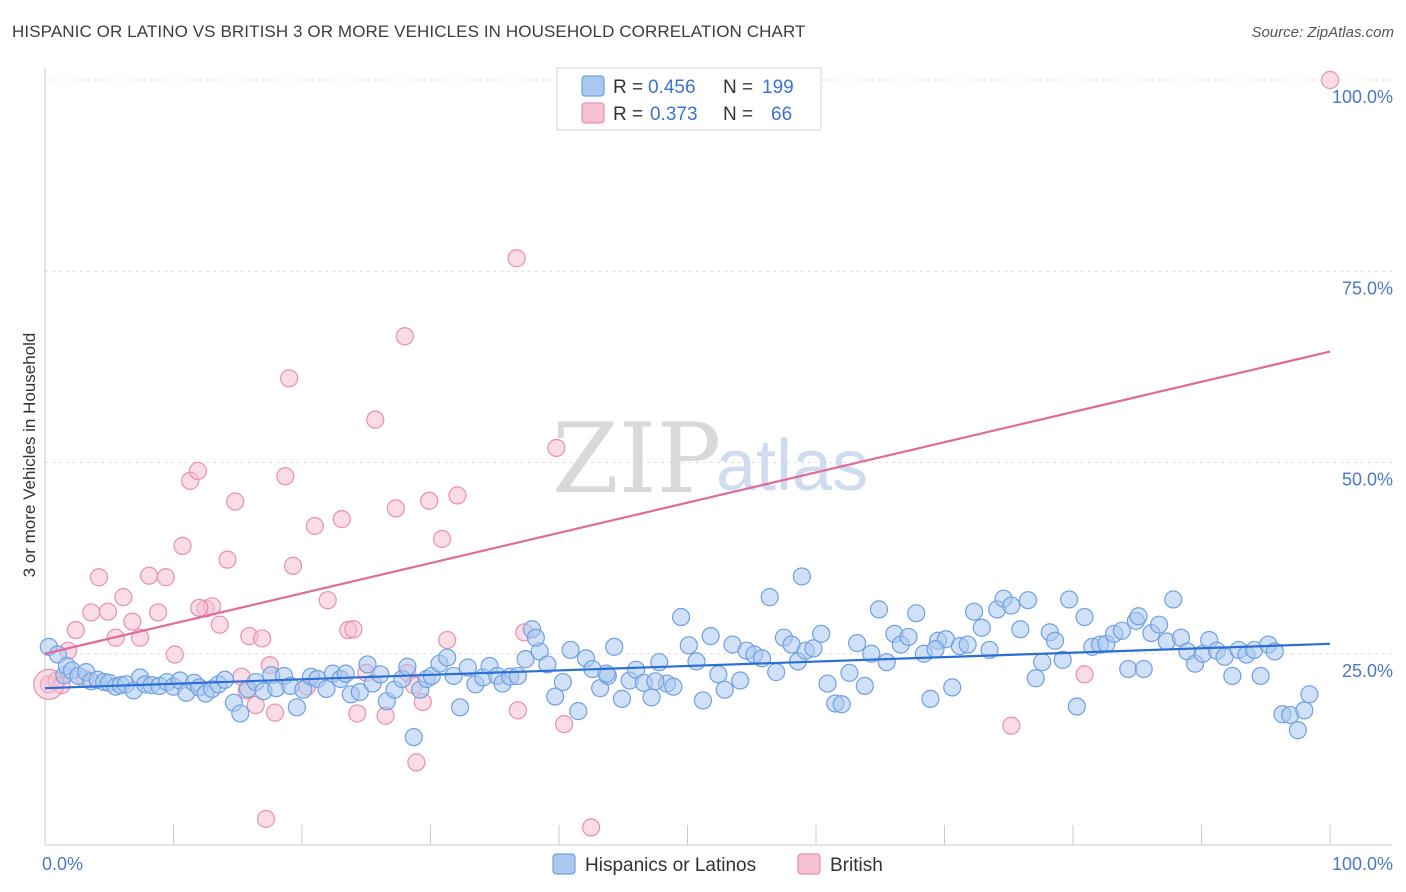  What do you see at coordinates (1362, 864) in the screenshot?
I see `x-tick-label-1: 100.0%` at bounding box center [1362, 864].